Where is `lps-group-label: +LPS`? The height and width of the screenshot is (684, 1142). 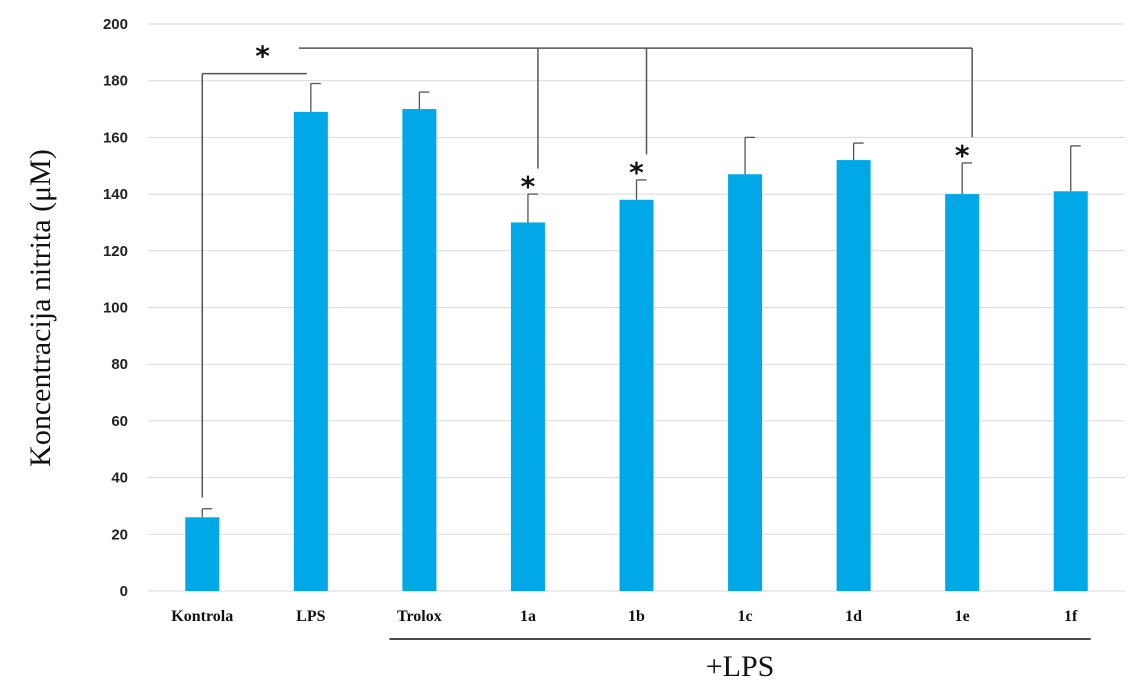
lps-group-label: +LPS is located at coordinates (740, 666).